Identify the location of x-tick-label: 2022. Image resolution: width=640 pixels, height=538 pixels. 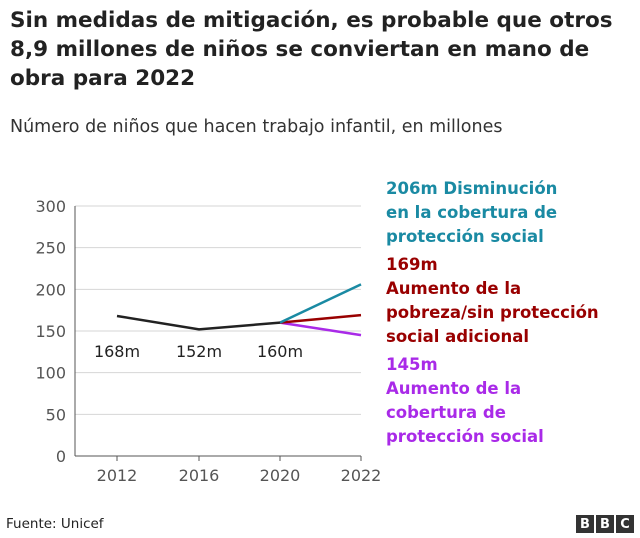
(361, 475).